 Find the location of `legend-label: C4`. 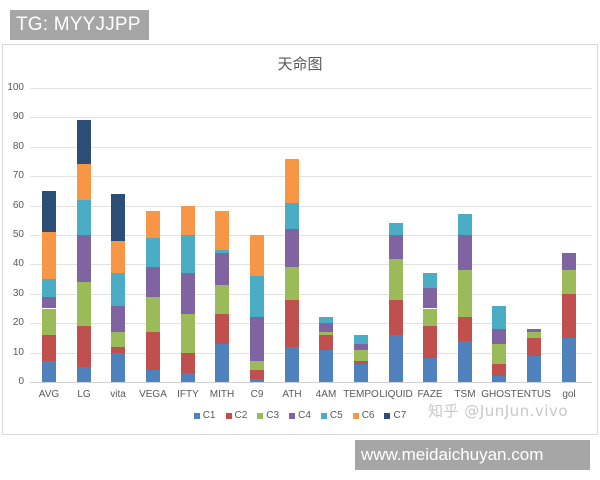

legend-label: C4 is located at coordinates (304, 415).